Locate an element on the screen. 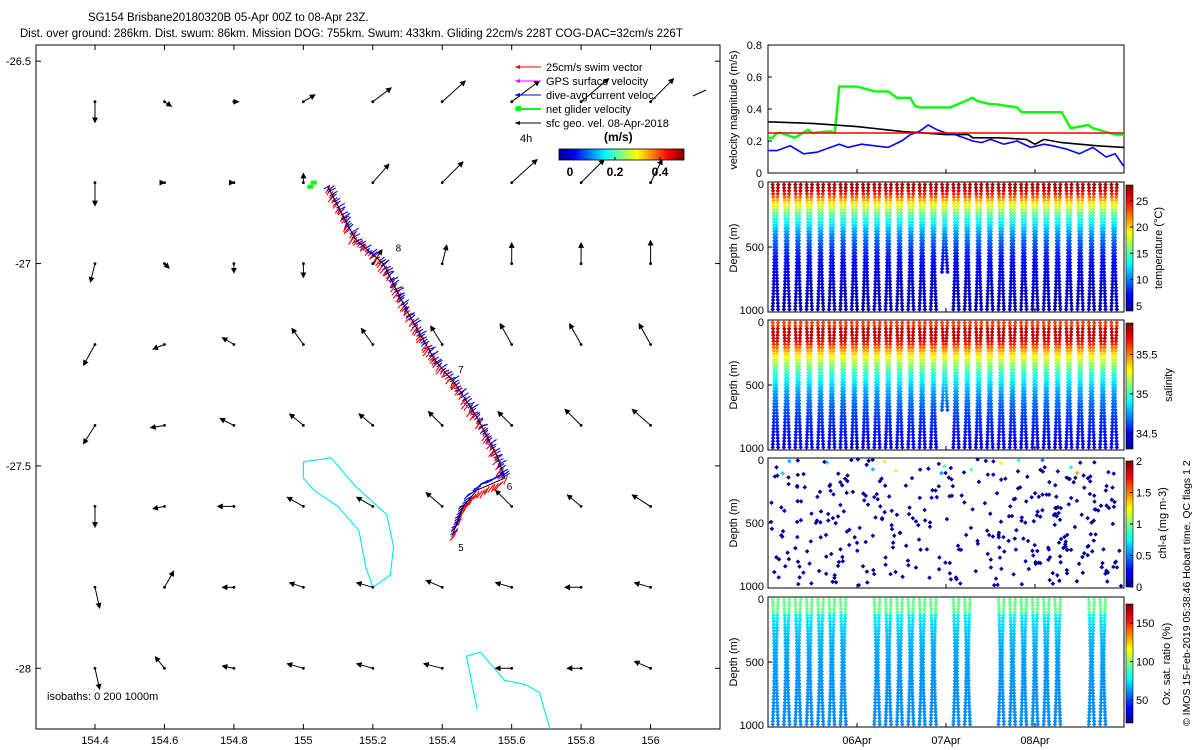  velocity-ytick-label: 0 is located at coordinates (759, 174).